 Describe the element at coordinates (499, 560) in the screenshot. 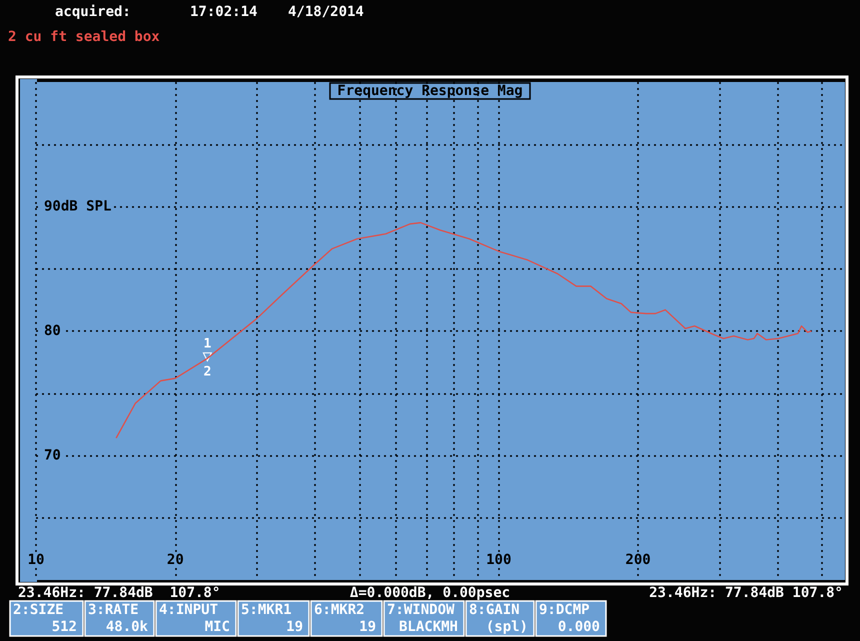

I see `x-tick-label: 100` at that location.